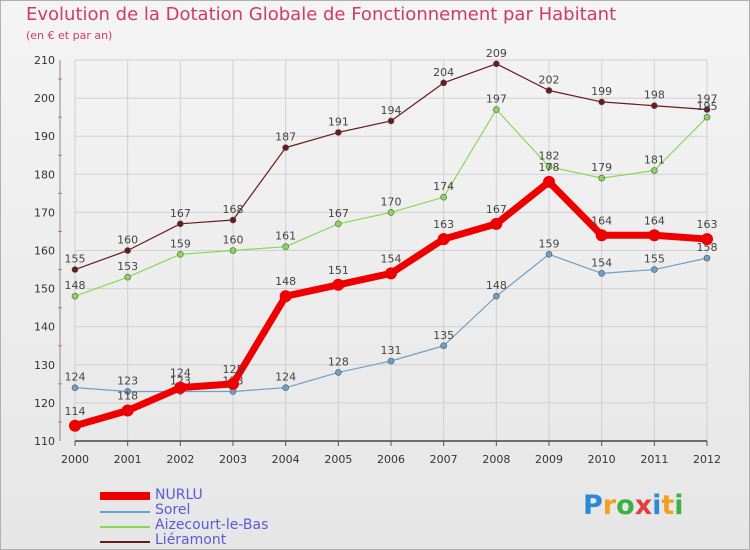  Describe the element at coordinates (44, 98) in the screenshot. I see `y-tick-label: 200` at that location.